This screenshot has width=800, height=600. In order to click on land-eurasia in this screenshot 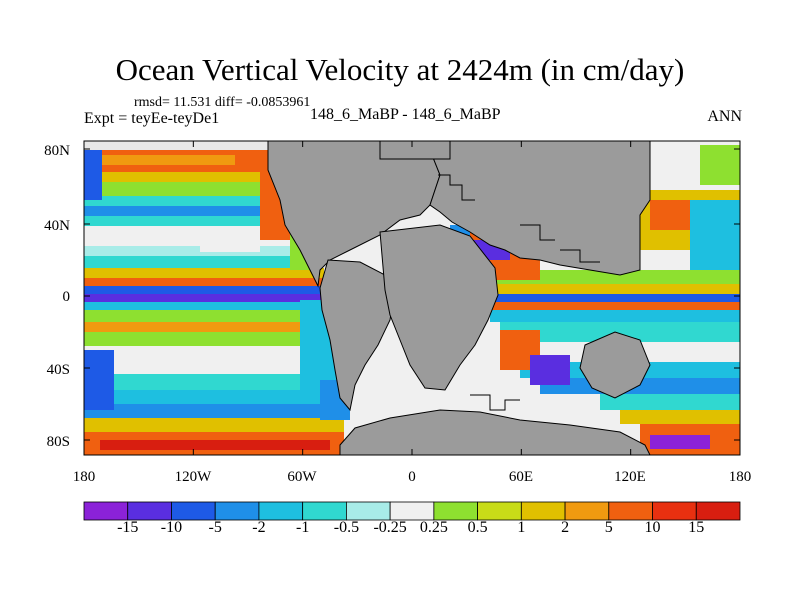, I will do `click(535, 208)`.